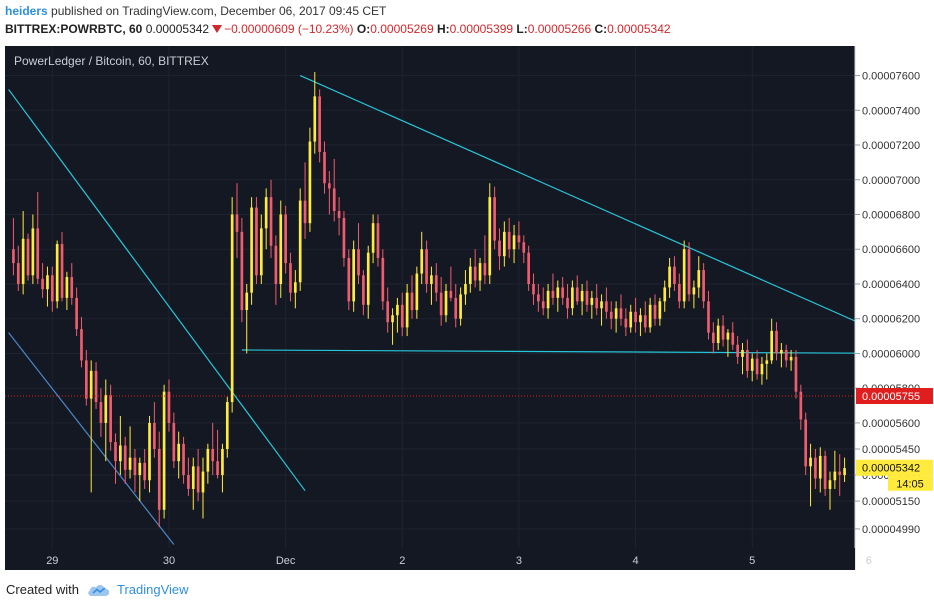  Describe the element at coordinates (891, 320) in the screenshot. I see `price-axis-label: 0.00006200` at that location.